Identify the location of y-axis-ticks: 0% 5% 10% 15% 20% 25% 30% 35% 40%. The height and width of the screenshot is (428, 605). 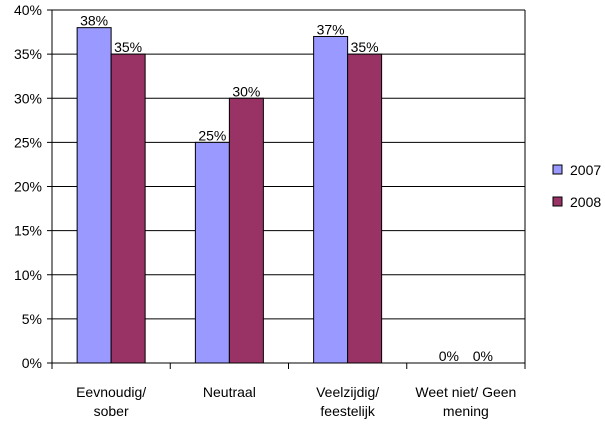
(33, 186).